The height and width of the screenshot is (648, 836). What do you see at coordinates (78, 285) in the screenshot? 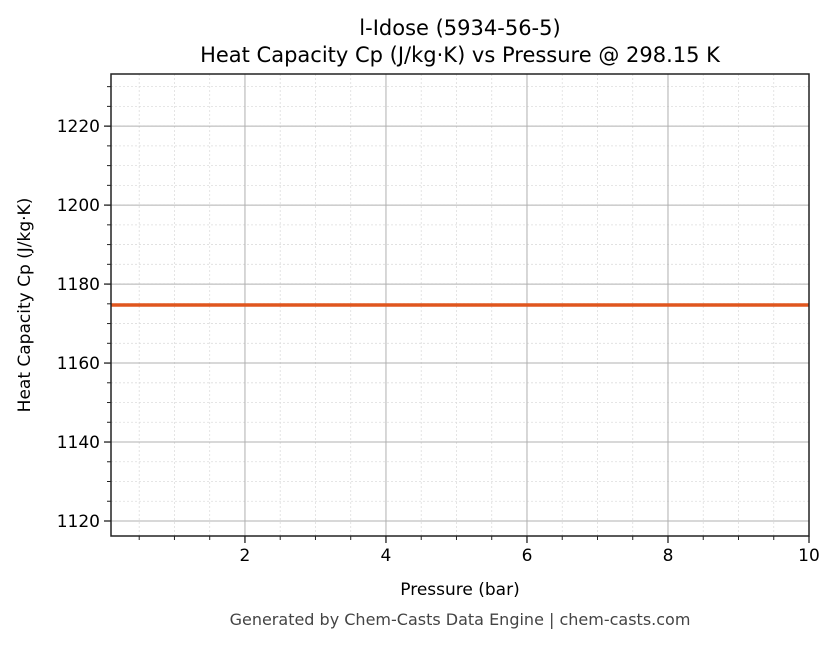
I see `y-tick-label: 1180` at bounding box center [78, 285].